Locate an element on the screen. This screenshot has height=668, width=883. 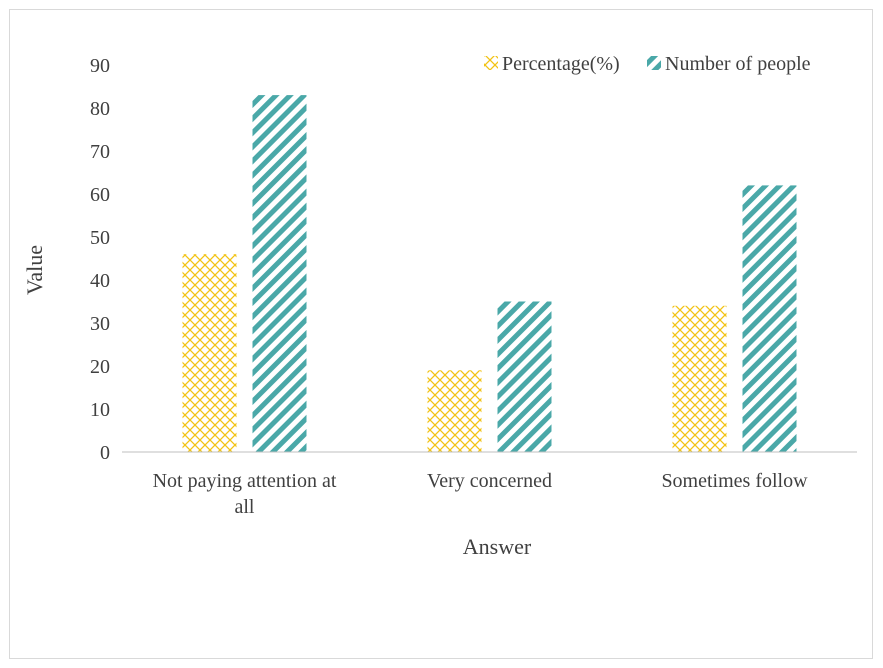
y-tick-label: 20 is located at coordinates (100, 367).